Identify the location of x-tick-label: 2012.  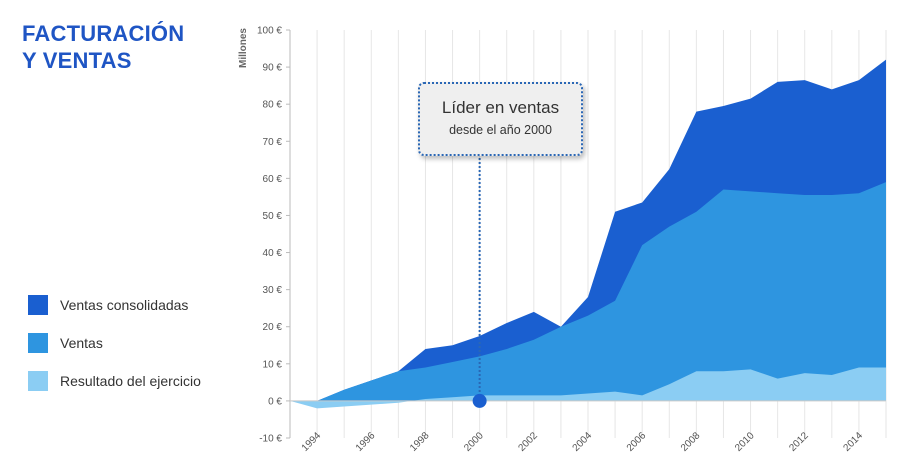
(799, 441).